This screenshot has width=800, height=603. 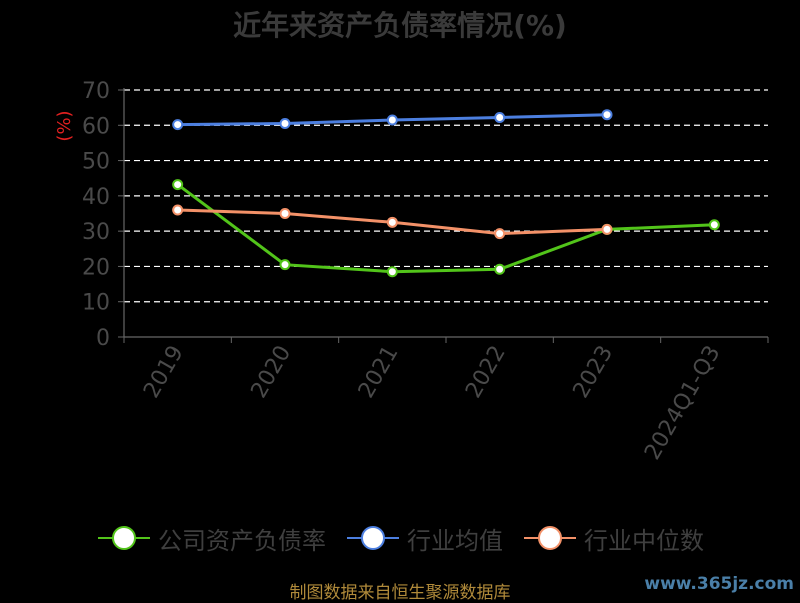 I want to click on y-tick-label: 70, so click(x=96, y=91).